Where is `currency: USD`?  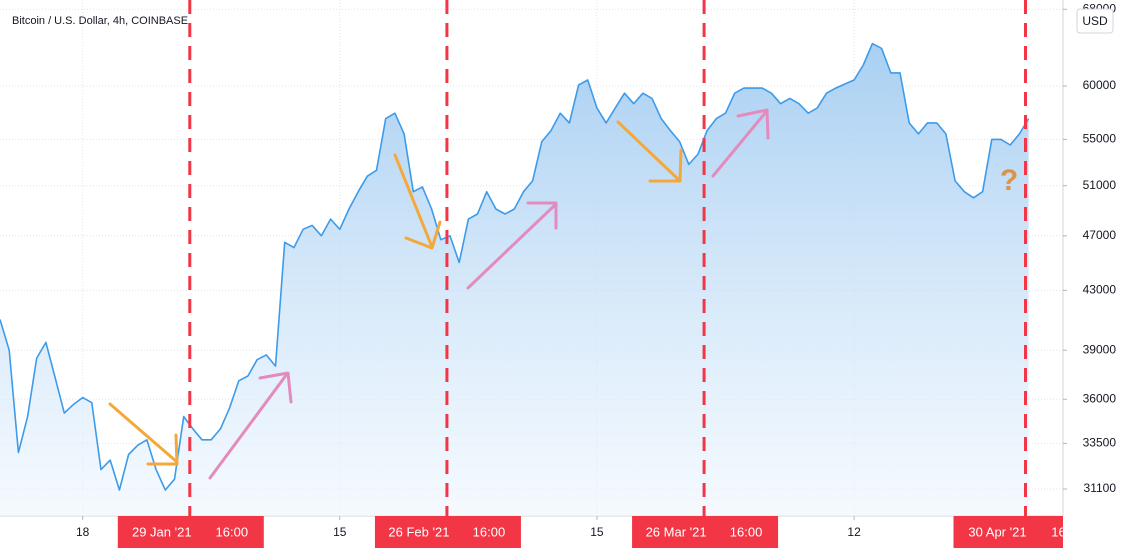 currency: USD is located at coordinates (1095, 21).